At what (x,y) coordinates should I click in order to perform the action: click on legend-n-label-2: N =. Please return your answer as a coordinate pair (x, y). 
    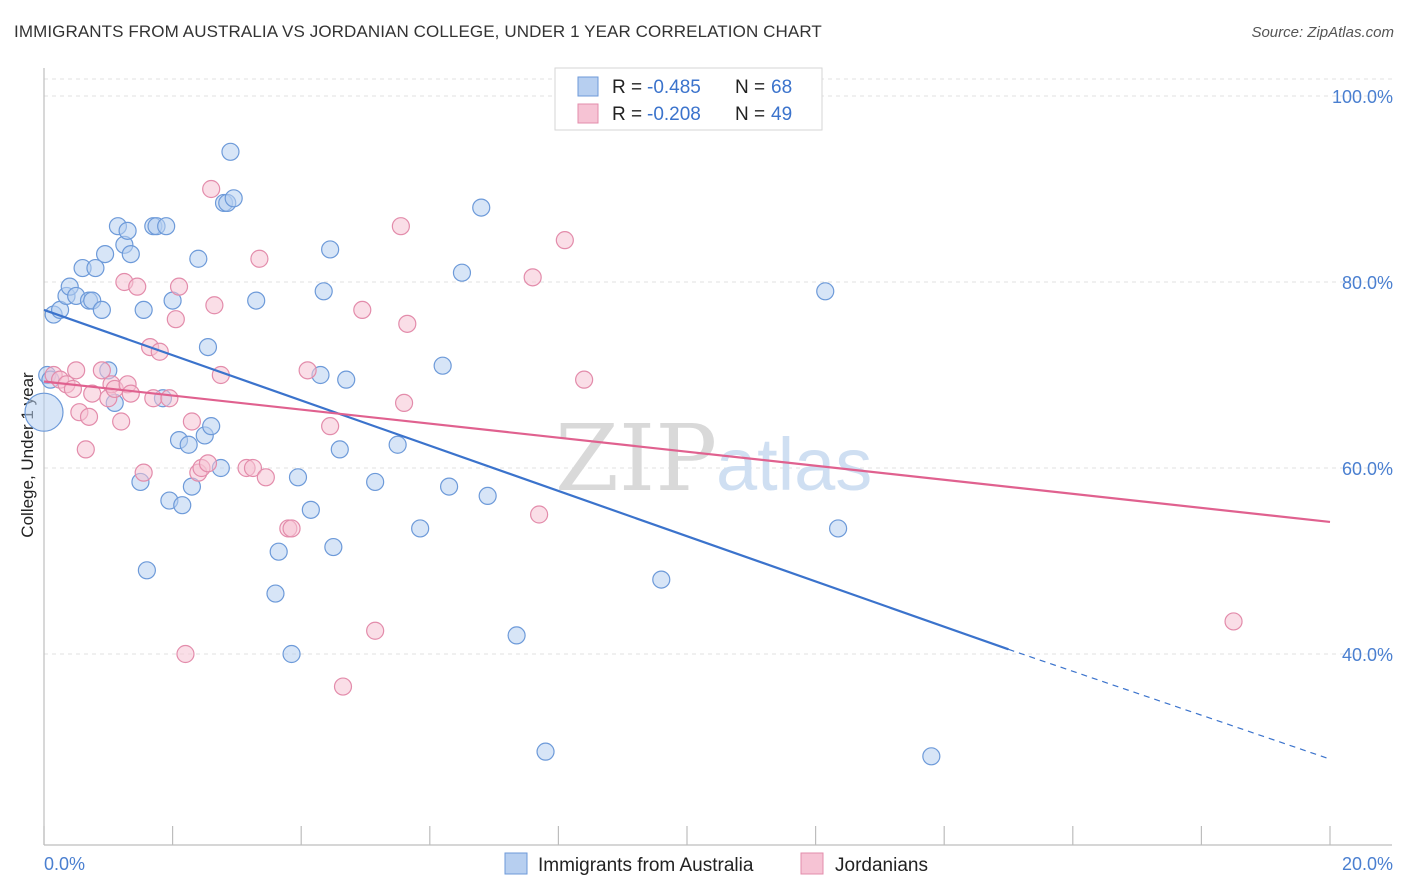
    Looking at the image, I should click on (750, 114).